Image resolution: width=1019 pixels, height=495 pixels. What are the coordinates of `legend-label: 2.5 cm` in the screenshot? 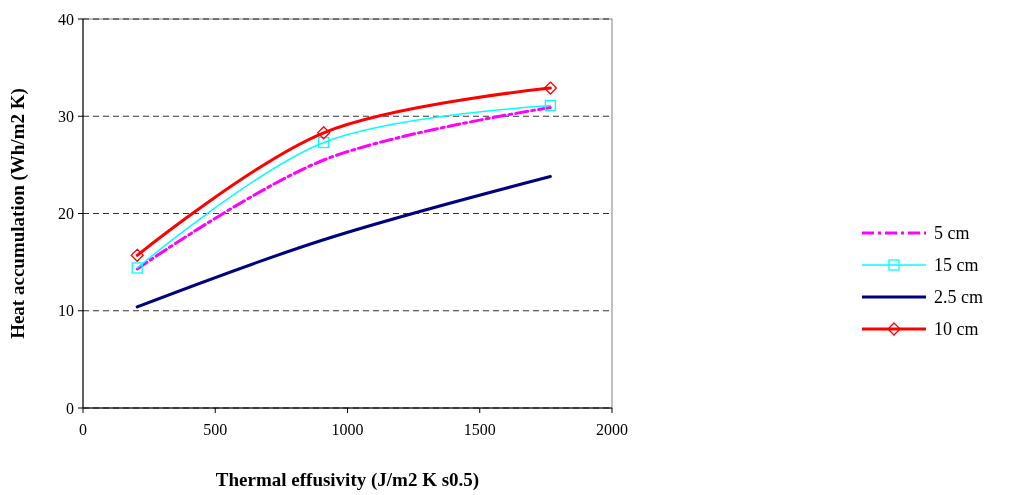 It's located at (958, 297).